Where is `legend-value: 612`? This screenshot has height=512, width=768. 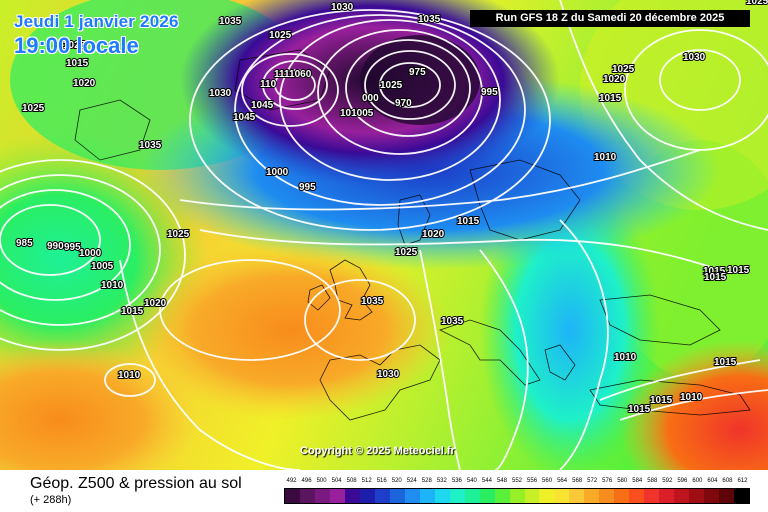
legend-value: 612 is located at coordinates (742, 481).